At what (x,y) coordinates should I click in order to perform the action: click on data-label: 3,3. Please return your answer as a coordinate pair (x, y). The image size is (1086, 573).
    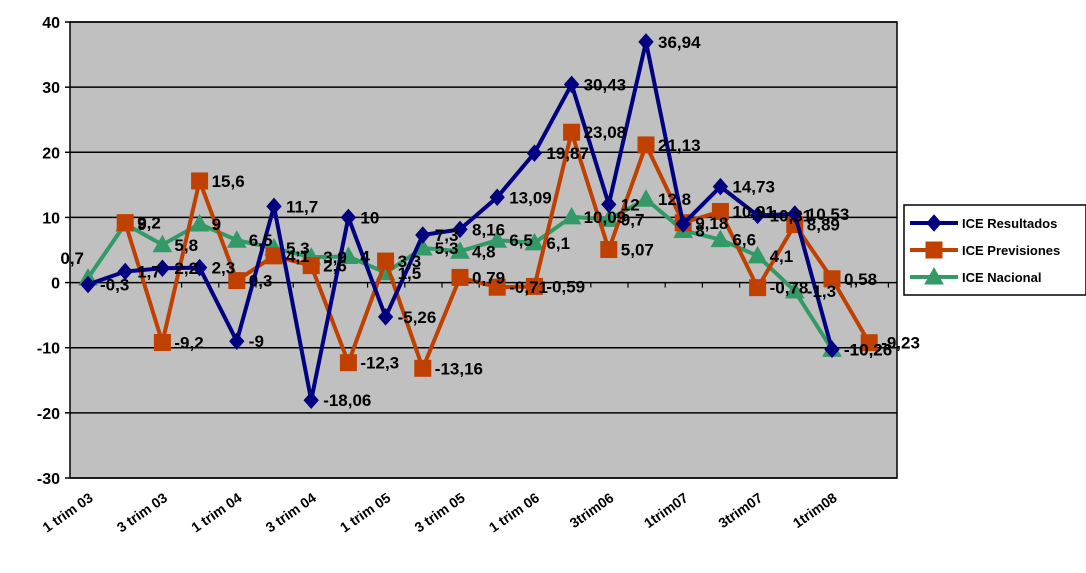
    Looking at the image, I should click on (410, 261).